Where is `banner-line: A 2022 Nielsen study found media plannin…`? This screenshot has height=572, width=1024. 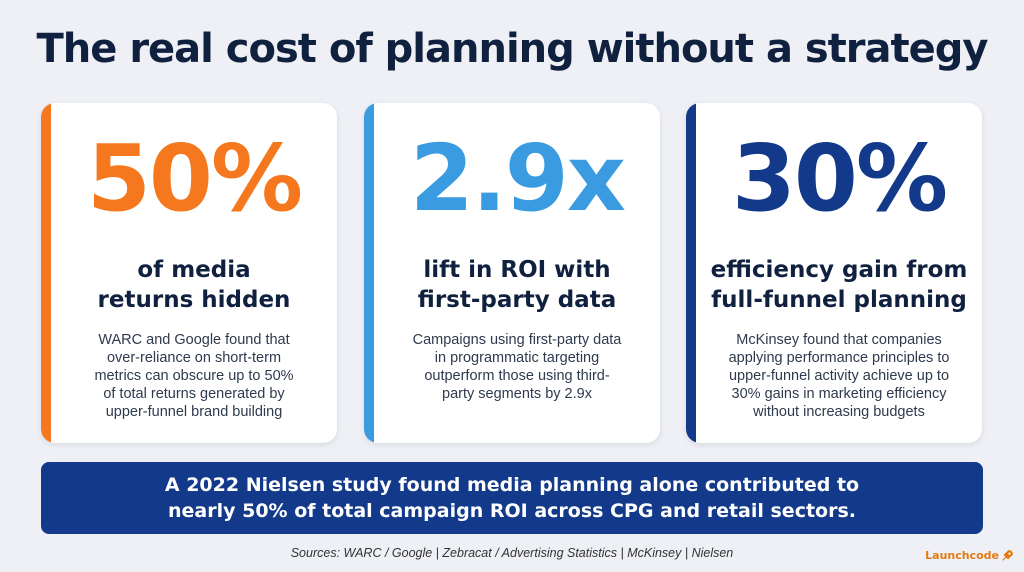 banner-line: A 2022 Nielsen study found media plannin… is located at coordinates (512, 485).